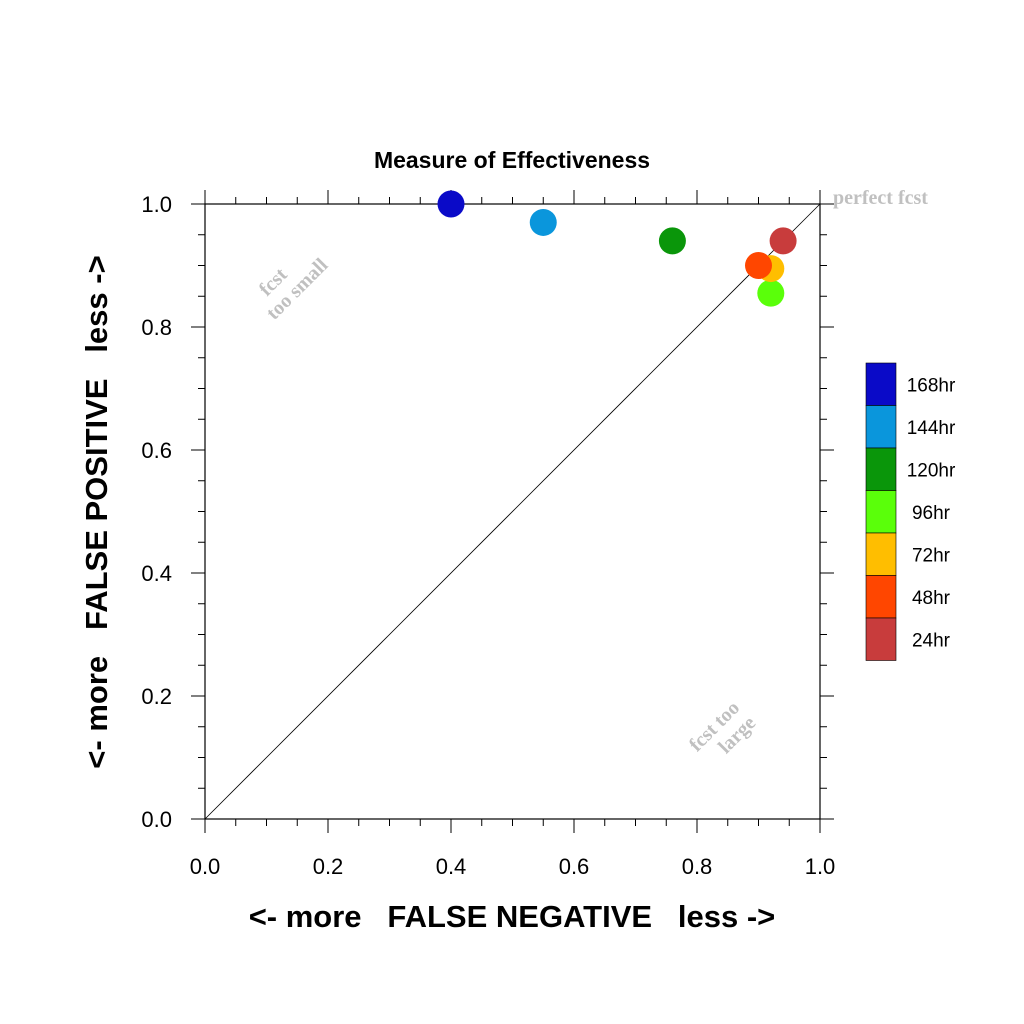 This screenshot has width=1024, height=1024. What do you see at coordinates (931, 470) in the screenshot?
I see `legend-label-120hr: 120hr` at bounding box center [931, 470].